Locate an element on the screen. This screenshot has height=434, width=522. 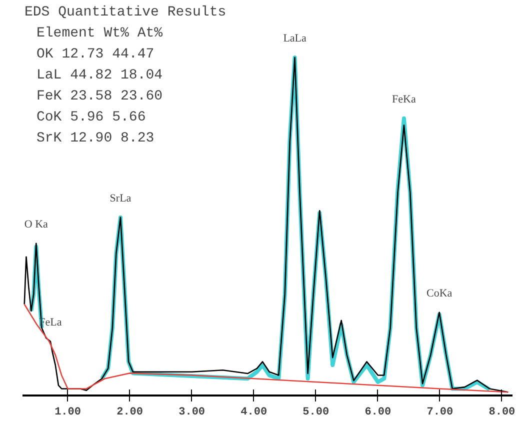
x-tick-label: 6.00 is located at coordinates (378, 412).